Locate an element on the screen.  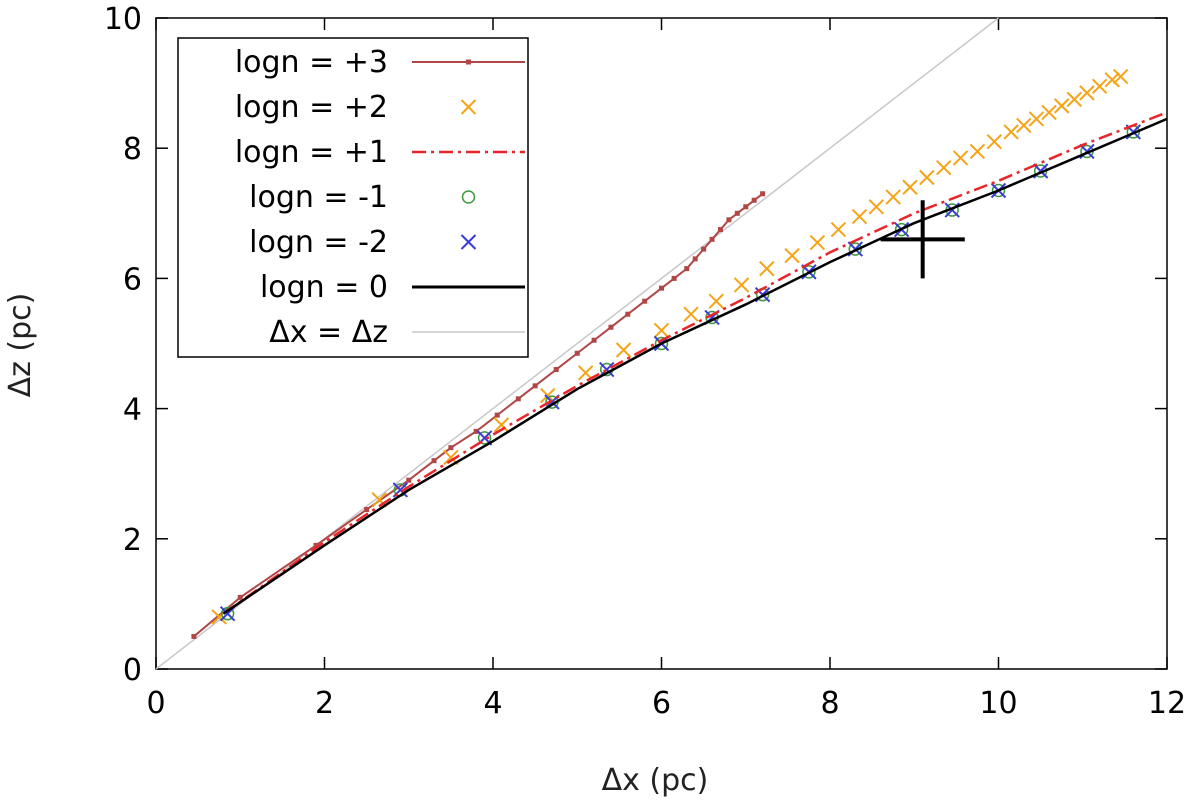
x-tick-label: 12 is located at coordinates (1167, 703).